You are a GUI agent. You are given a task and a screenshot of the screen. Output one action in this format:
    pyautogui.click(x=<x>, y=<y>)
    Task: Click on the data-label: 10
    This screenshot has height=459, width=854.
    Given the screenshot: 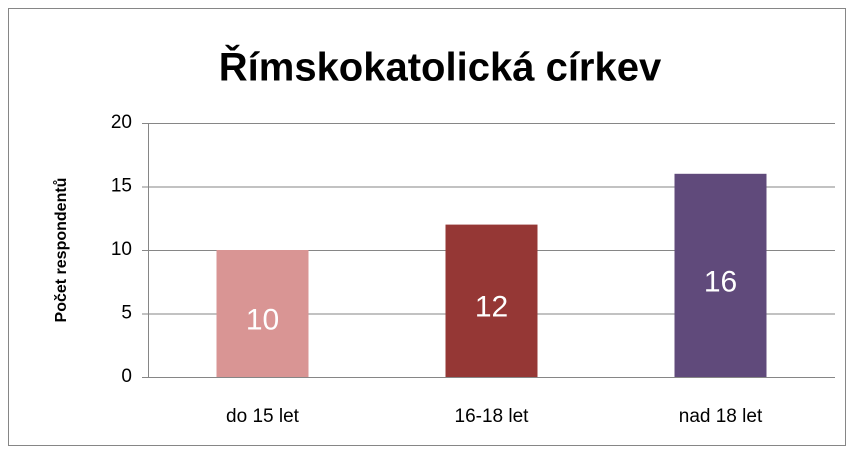 What is the action you would take?
    pyautogui.click(x=262, y=319)
    